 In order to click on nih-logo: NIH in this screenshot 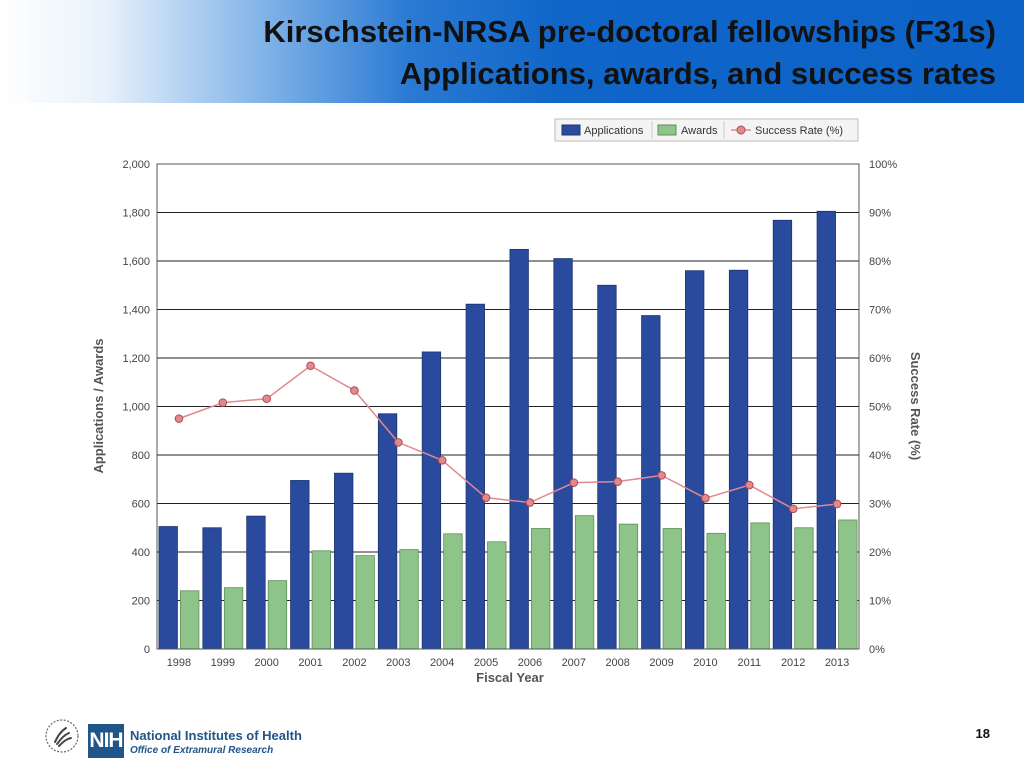, I will do `click(106, 741)`.